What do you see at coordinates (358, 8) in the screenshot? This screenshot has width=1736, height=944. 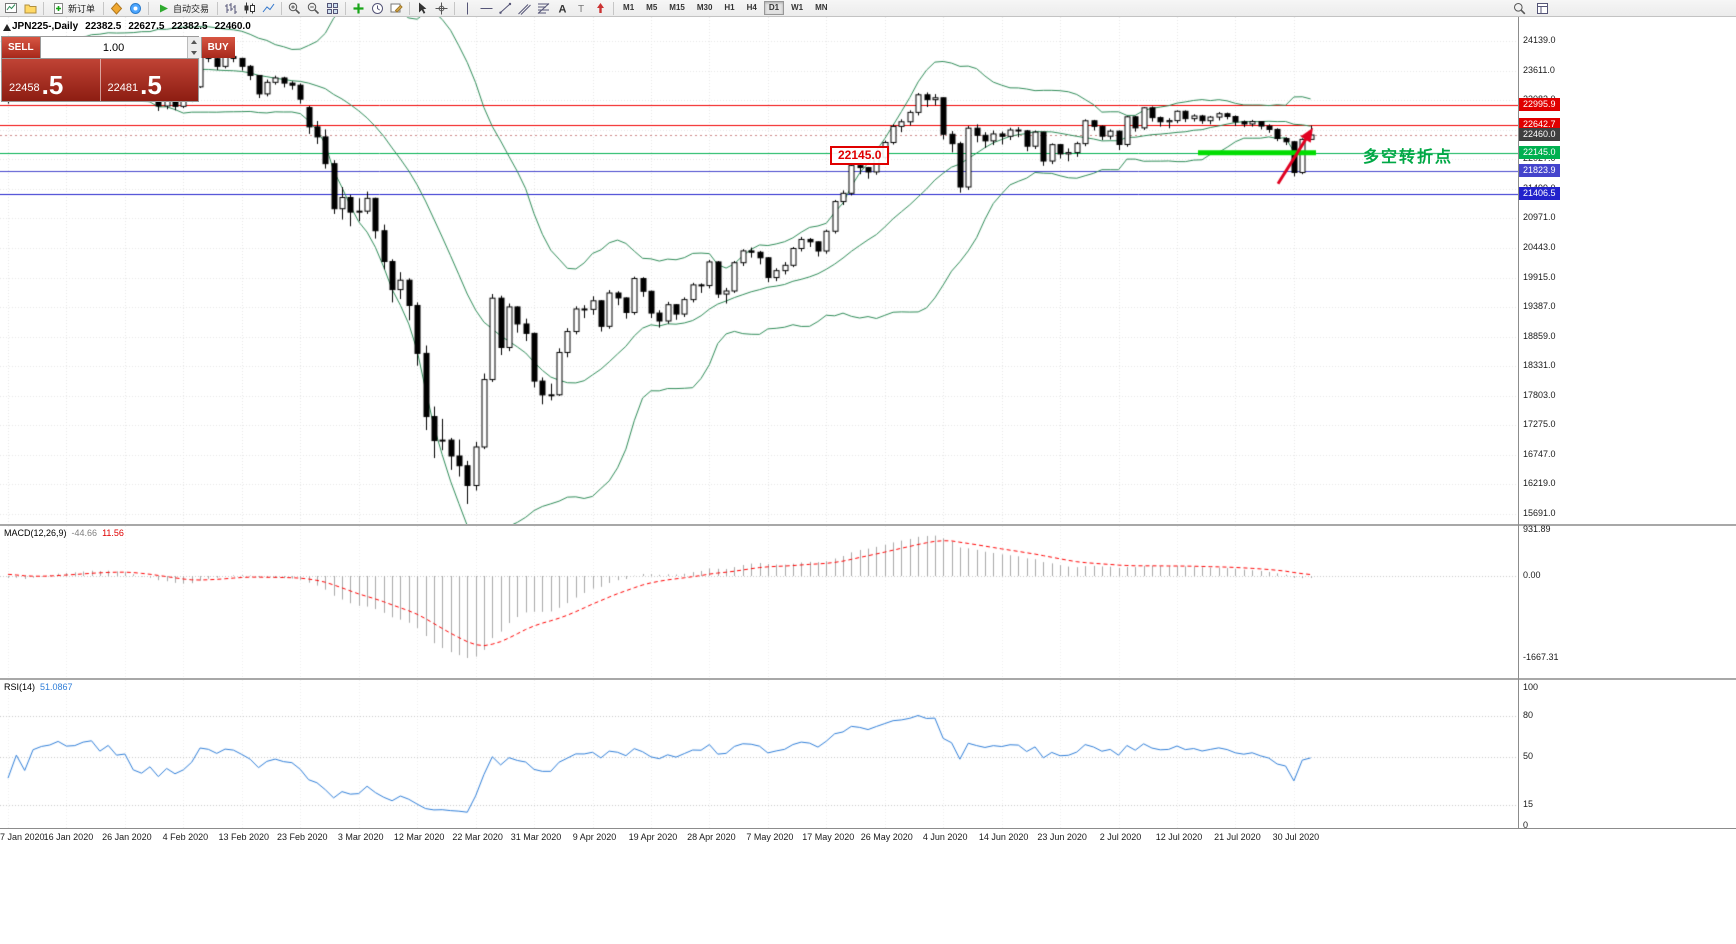 I see `indicators-button` at bounding box center [358, 8].